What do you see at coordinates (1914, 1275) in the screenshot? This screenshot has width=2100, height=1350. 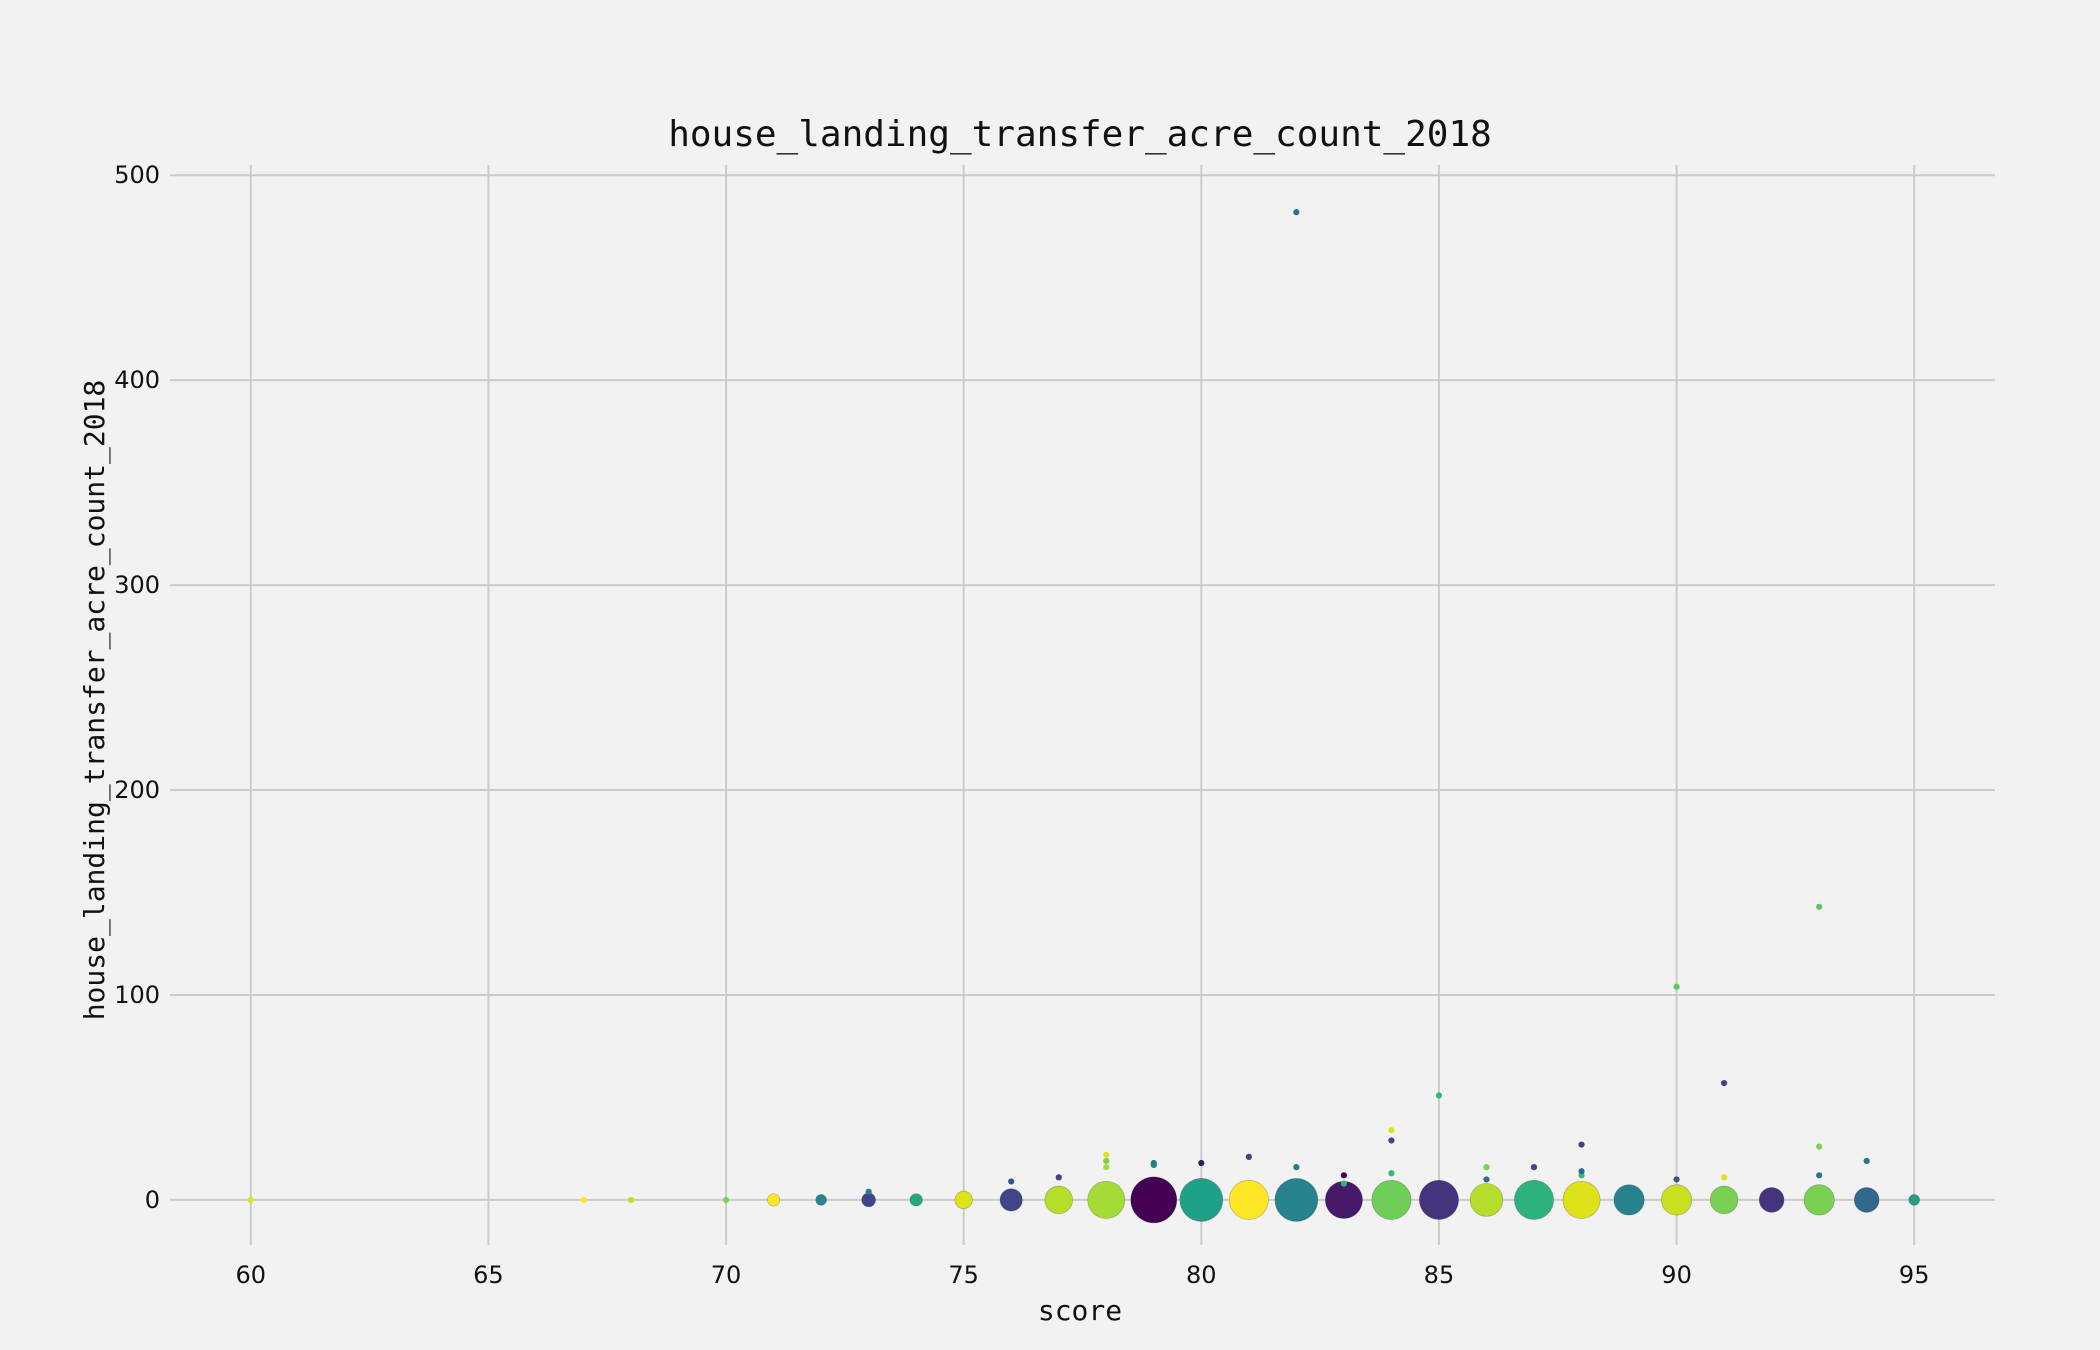 I see `x-tick-label: 95` at bounding box center [1914, 1275].